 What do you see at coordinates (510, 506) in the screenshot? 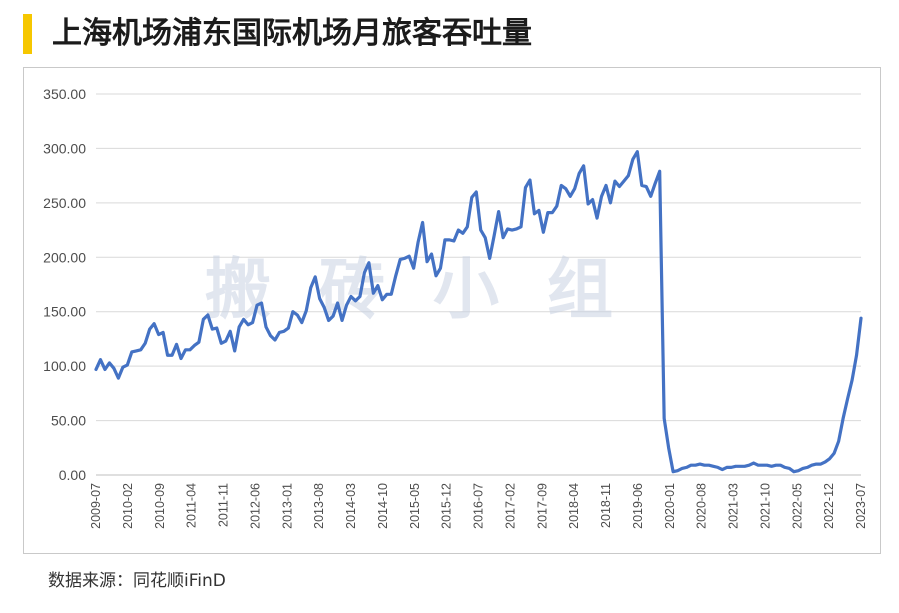
I see `x-tick-label: 2017-02` at bounding box center [510, 506].